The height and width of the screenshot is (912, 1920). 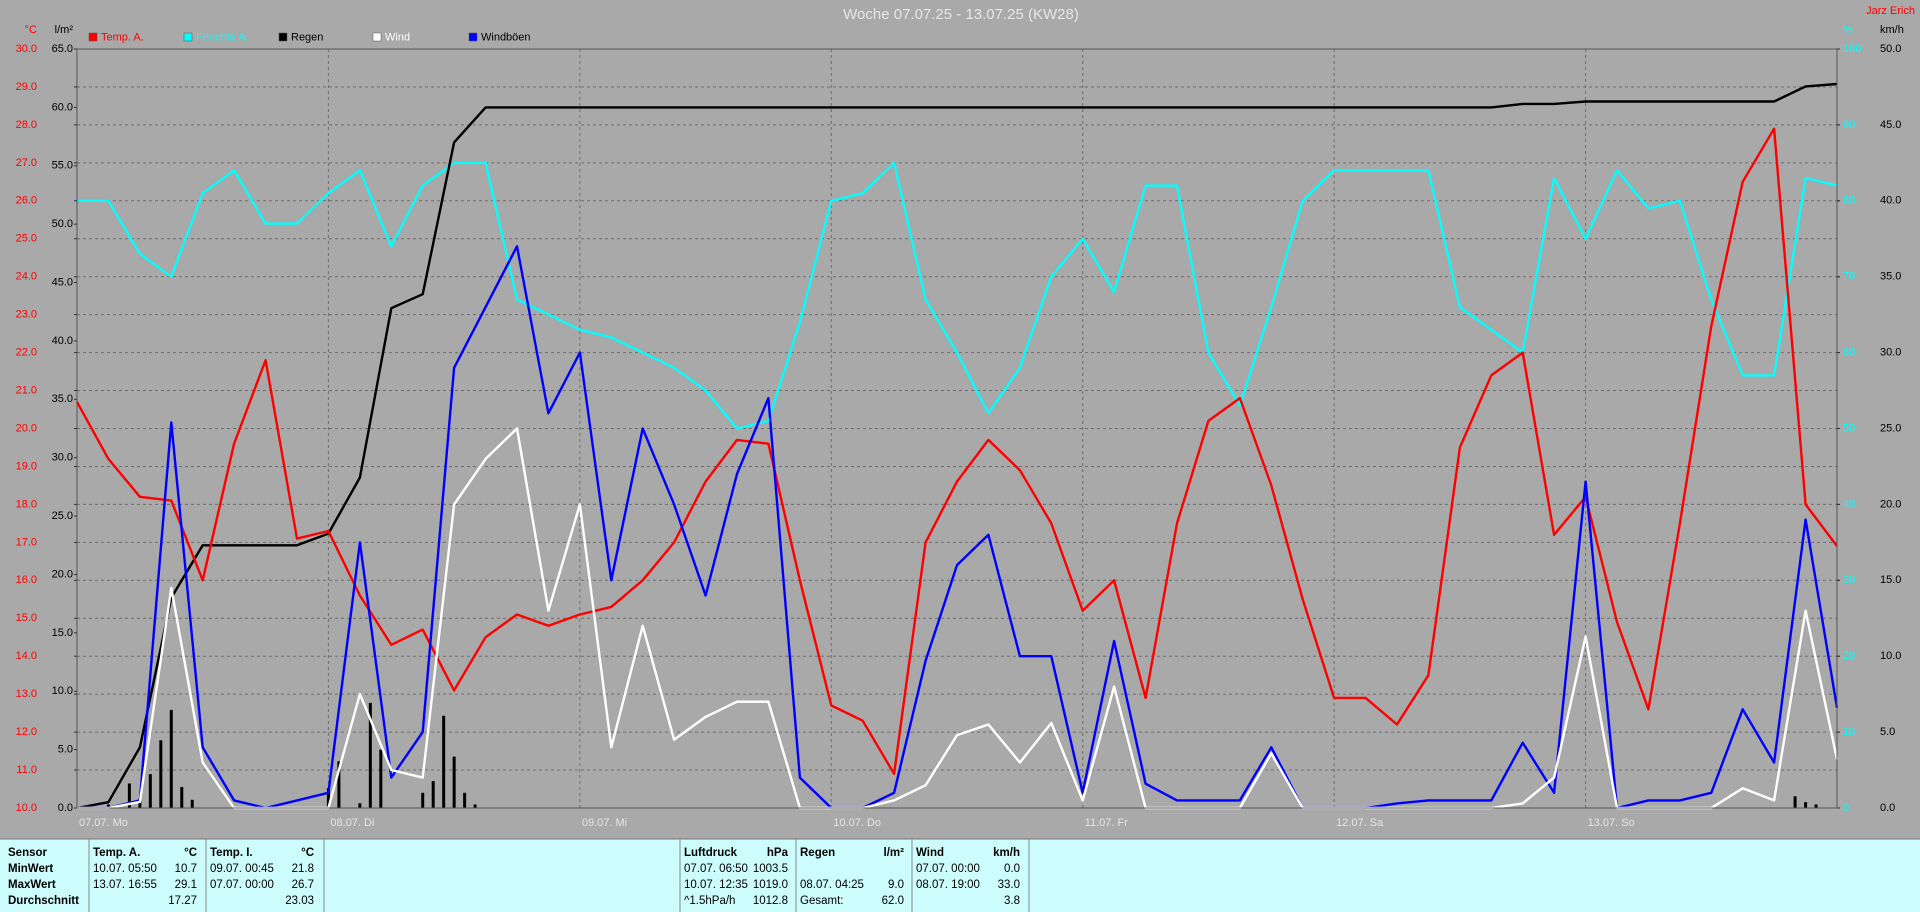 I want to click on table-background, so click(x=960, y=875).